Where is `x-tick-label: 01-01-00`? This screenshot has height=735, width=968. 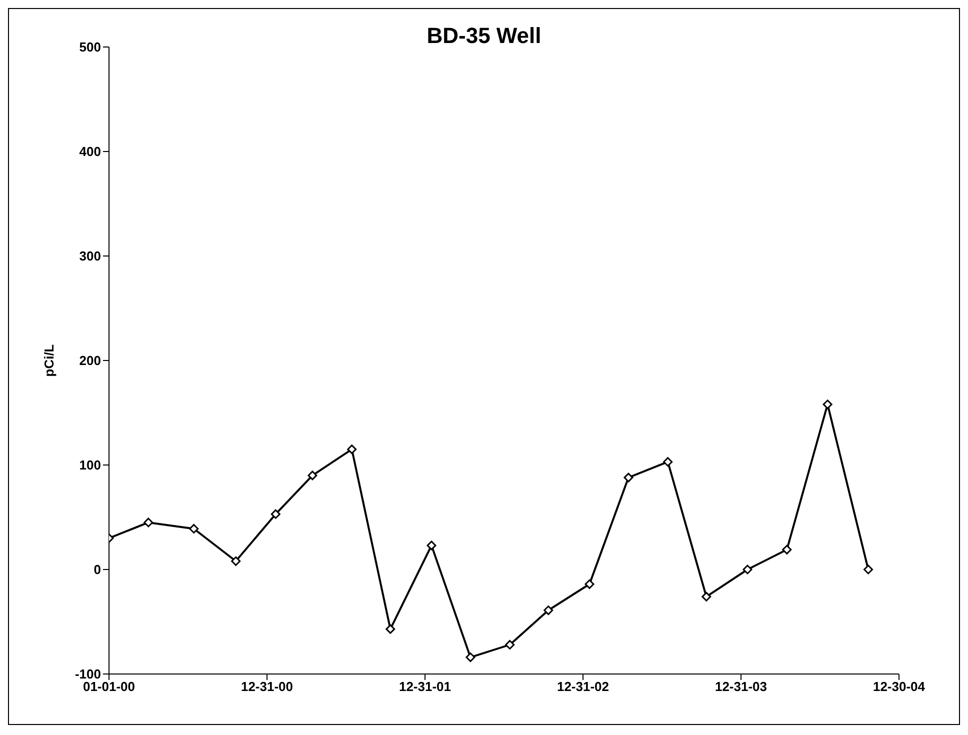
x-tick-label: 01-01-00 is located at coordinates (109, 686).